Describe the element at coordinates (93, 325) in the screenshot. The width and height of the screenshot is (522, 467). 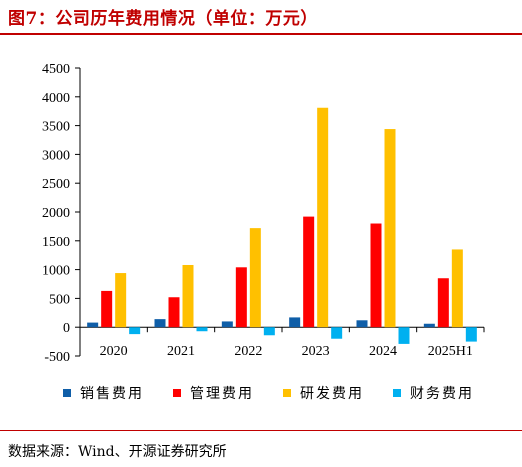
I see `bar-销售费用-2020` at that location.